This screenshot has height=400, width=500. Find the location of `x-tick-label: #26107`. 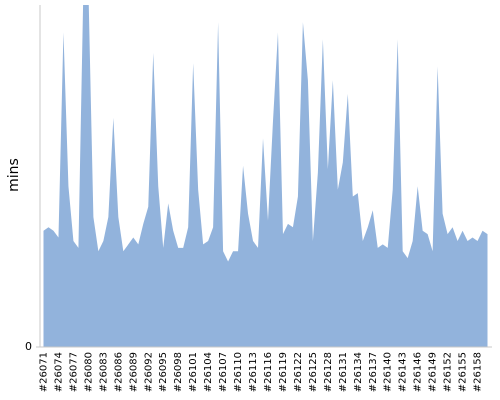

x-tick-label: #26107 is located at coordinates (223, 372).